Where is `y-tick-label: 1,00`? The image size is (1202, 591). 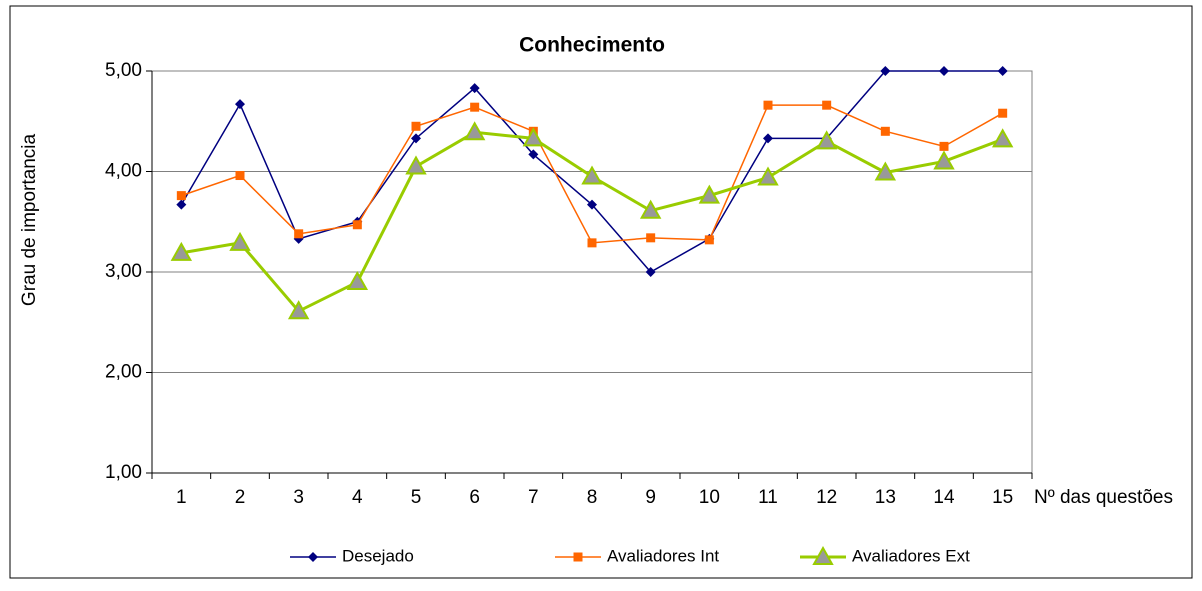
y-tick-label: 1,00 is located at coordinates (123, 472).